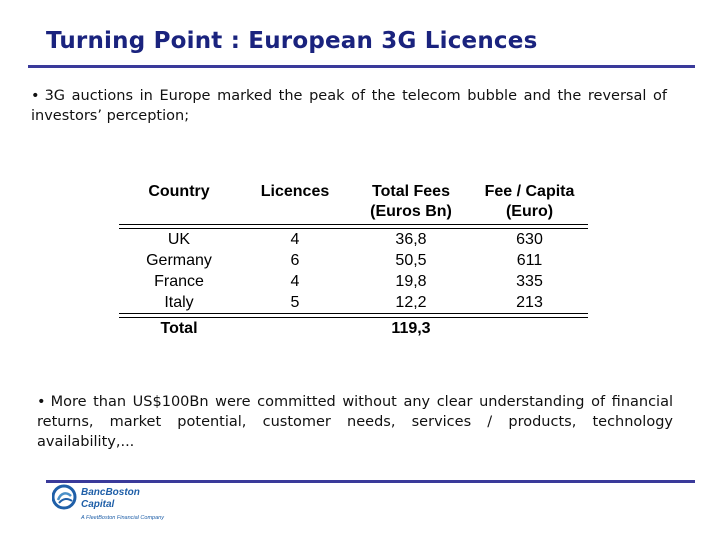 The height and width of the screenshot is (540, 720). Describe the element at coordinates (353, 315) in the screenshot. I see `total-double-rule` at that location.